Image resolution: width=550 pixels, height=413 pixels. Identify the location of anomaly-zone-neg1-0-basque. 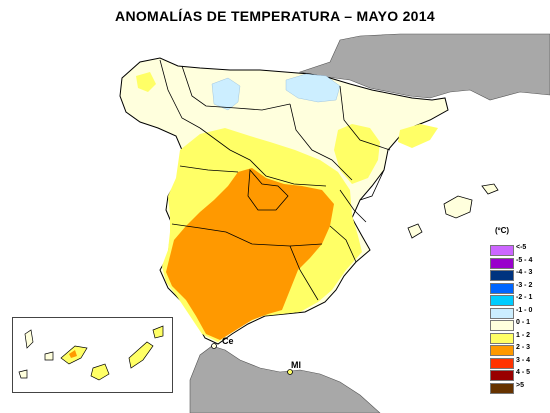
(313, 88).